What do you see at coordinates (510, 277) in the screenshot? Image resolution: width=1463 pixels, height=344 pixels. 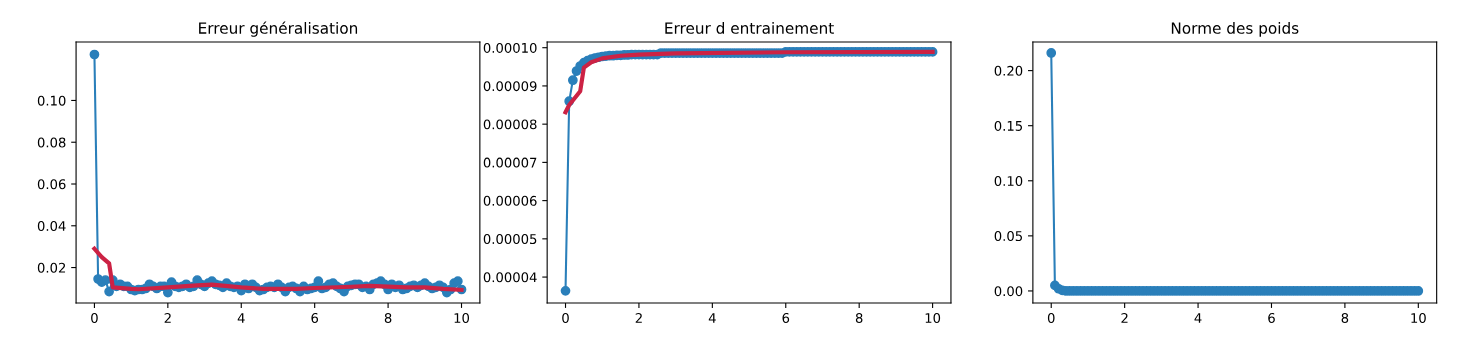 I see `y-tick-label: 0.00004` at bounding box center [510, 277].